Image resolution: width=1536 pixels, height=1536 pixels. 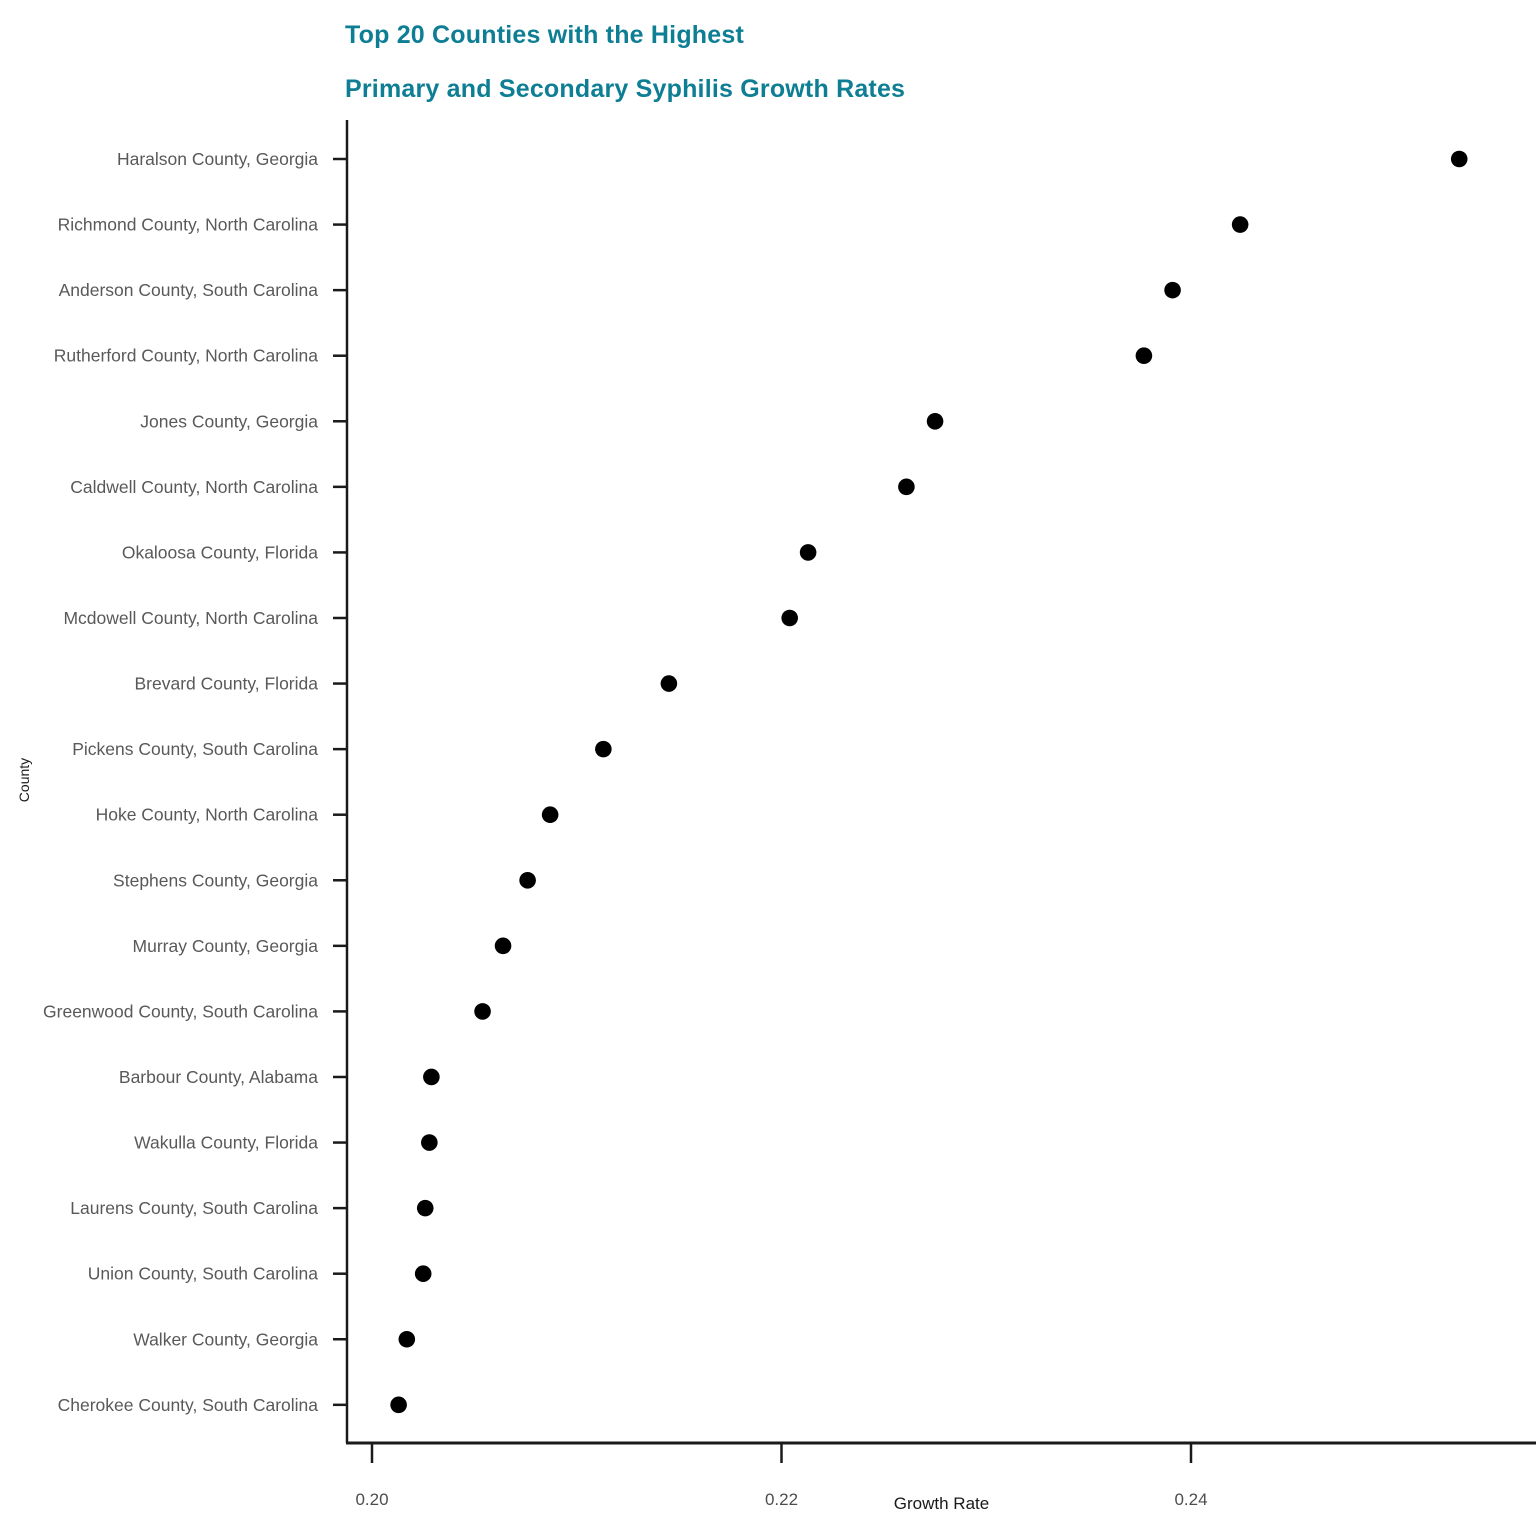 What do you see at coordinates (229, 421) in the screenshot?
I see `y-tick-label: Jones County, Georgia` at bounding box center [229, 421].